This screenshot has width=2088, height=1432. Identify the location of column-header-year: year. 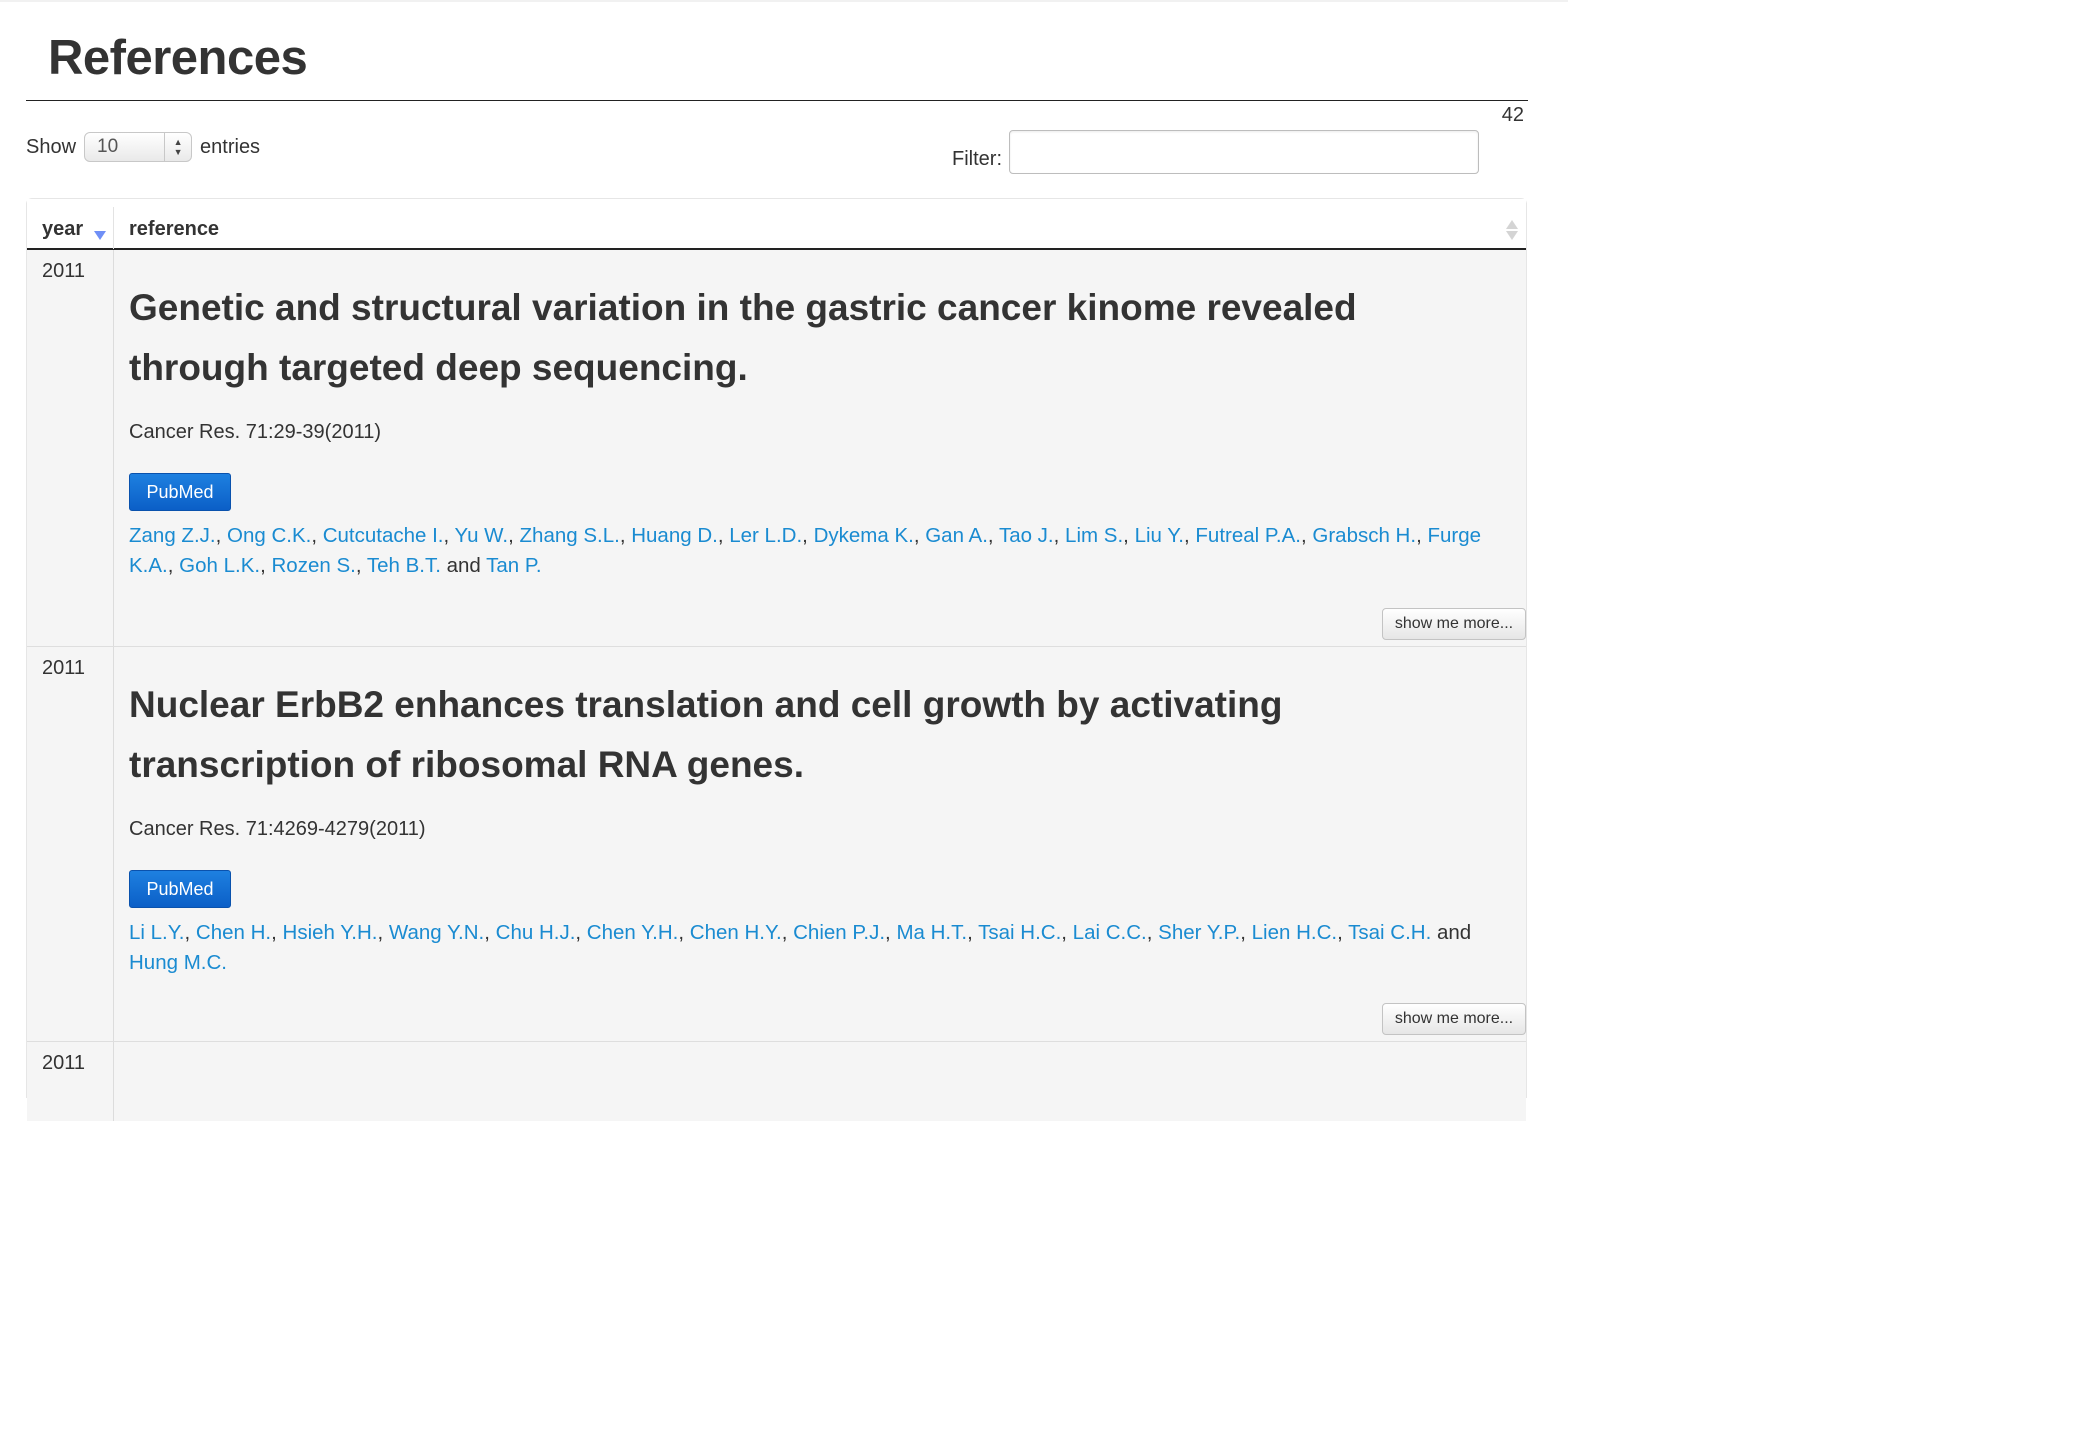
(63, 229).